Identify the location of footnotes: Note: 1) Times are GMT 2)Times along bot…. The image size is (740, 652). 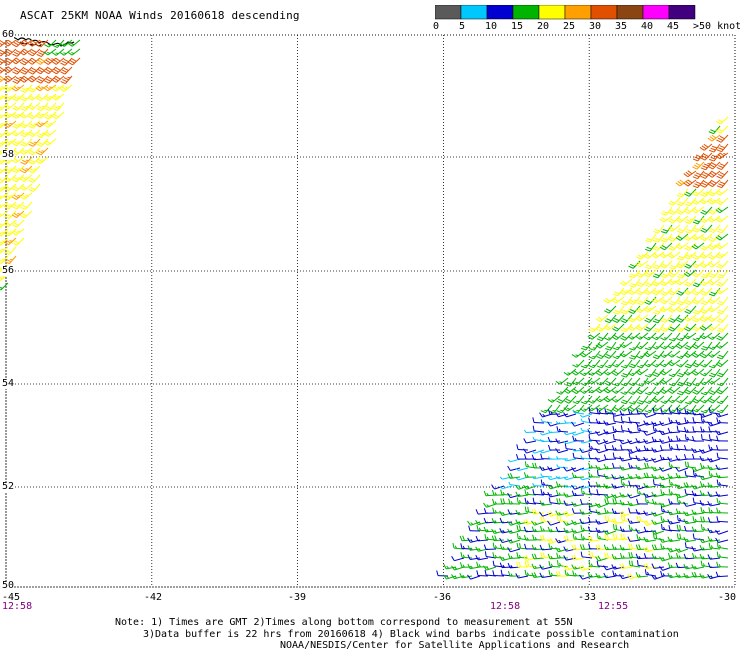
(397, 634).